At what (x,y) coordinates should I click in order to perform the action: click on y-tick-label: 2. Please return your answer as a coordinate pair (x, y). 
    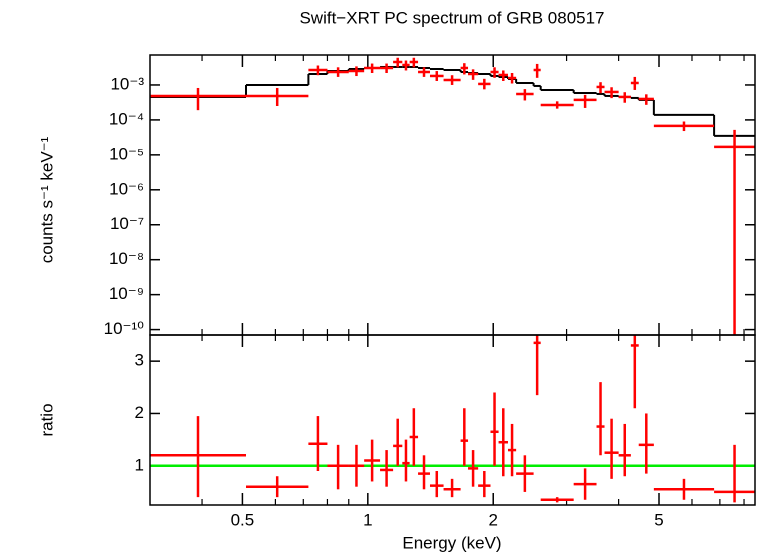
    Looking at the image, I should click on (139, 412).